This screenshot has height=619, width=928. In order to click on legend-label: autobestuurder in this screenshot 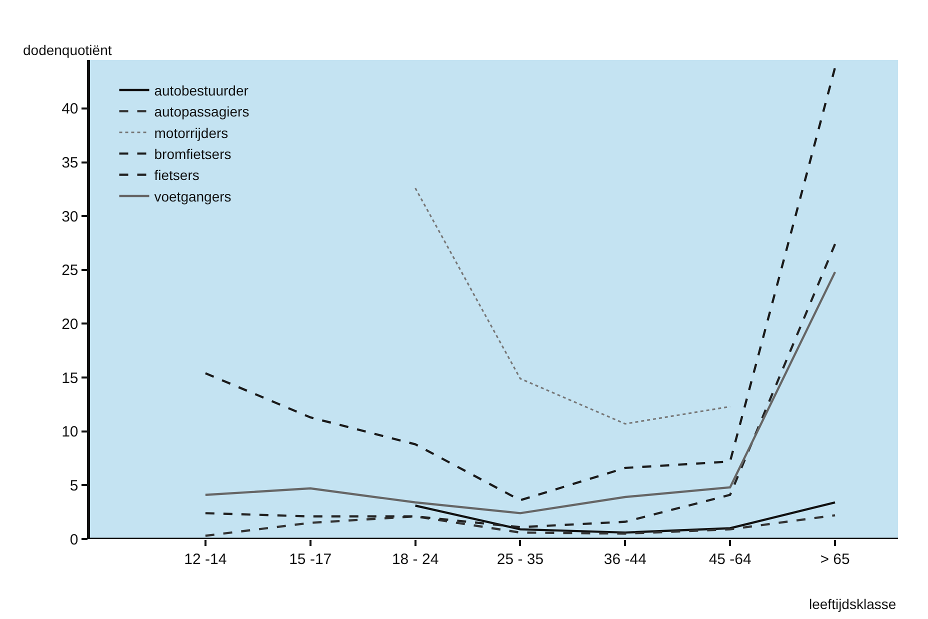, I will do `click(201, 90)`.